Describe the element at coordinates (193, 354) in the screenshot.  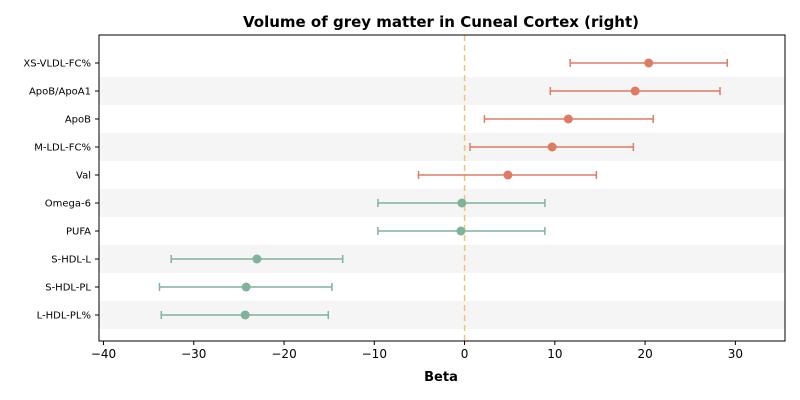
I see `x-tick-label: −30` at that location.